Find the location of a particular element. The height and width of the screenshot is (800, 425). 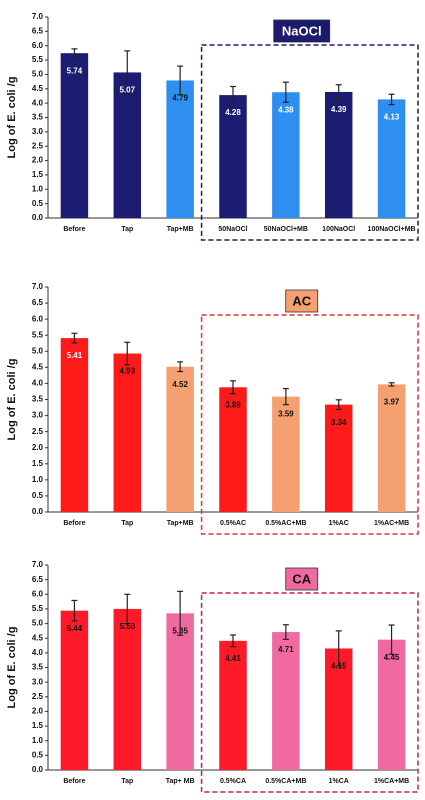

value-label: 4.15 is located at coordinates (339, 666).